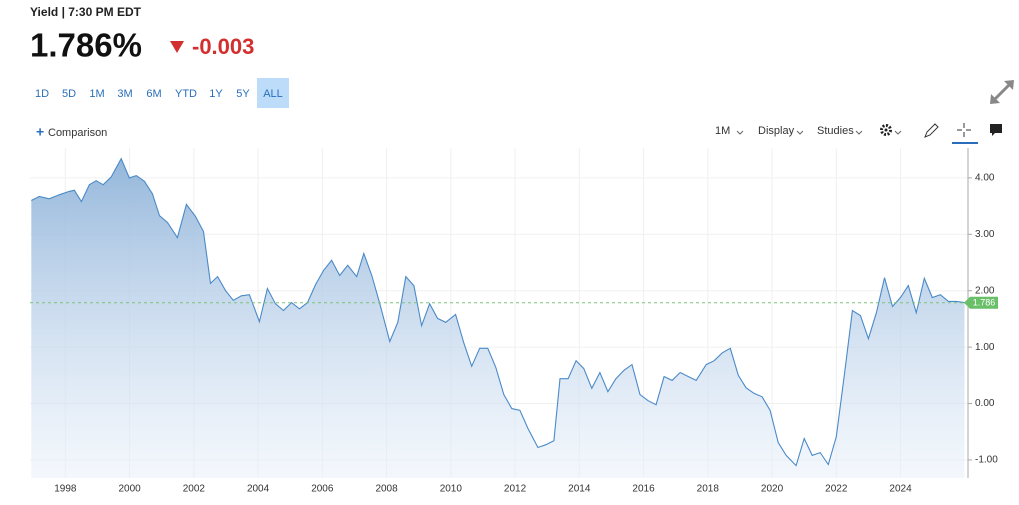  Describe the element at coordinates (984, 303) in the screenshot. I see `last-value-label: 1.786` at that location.